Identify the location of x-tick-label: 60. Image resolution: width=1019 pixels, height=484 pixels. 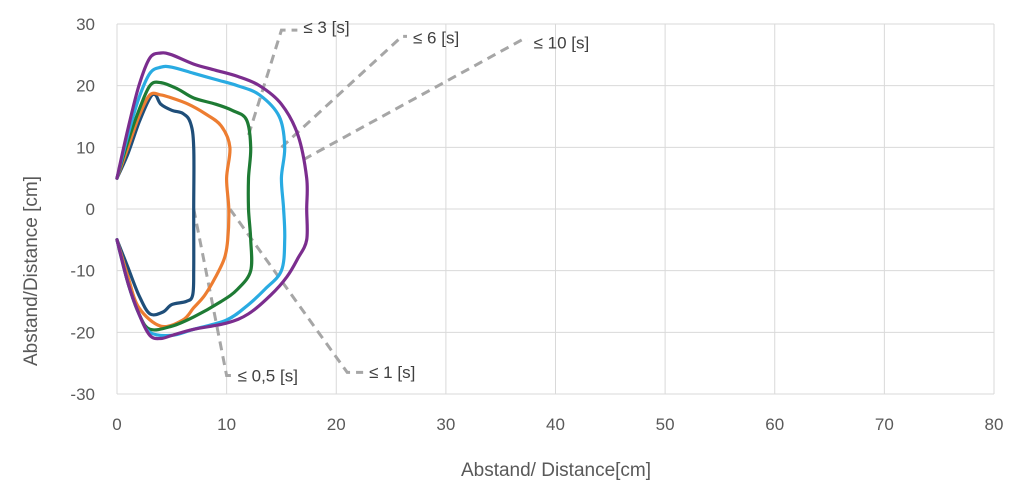
(774, 424).